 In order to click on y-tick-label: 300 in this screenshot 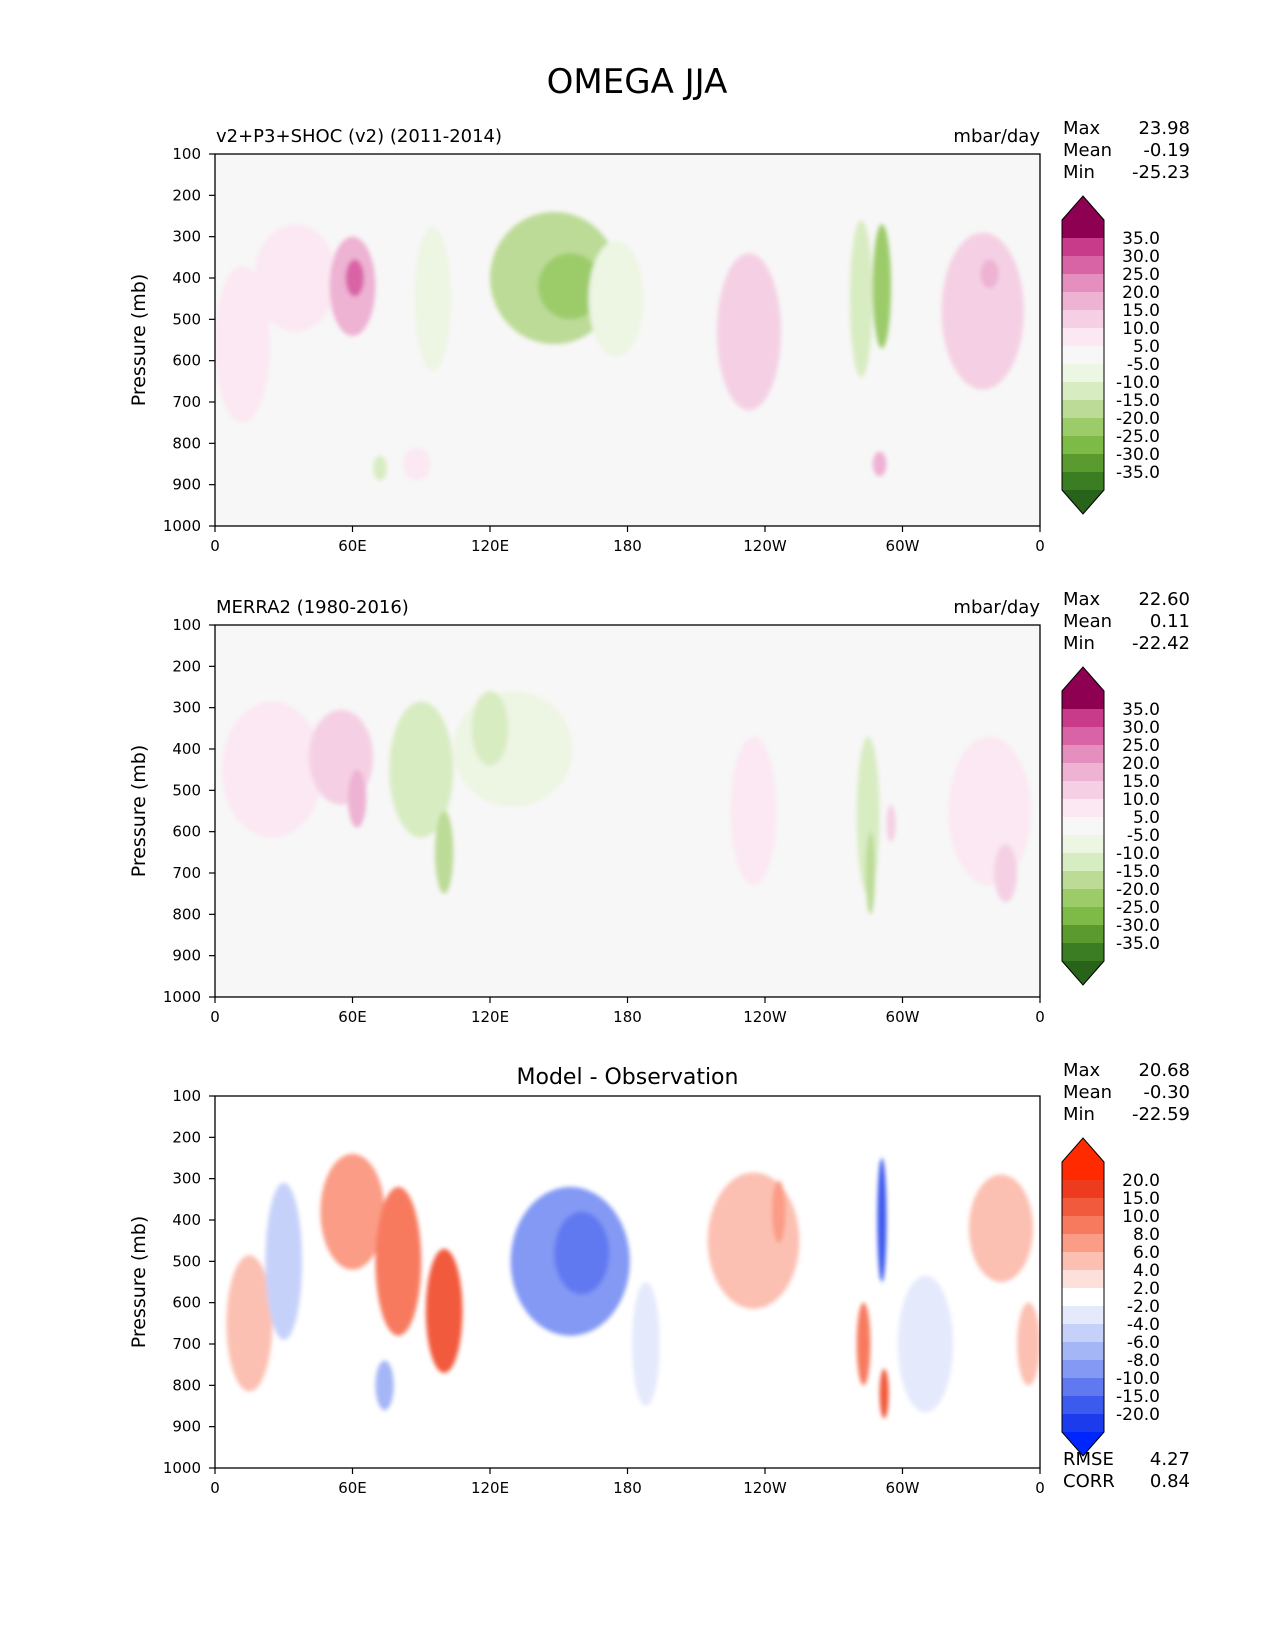, I will do `click(186, 1179)`.